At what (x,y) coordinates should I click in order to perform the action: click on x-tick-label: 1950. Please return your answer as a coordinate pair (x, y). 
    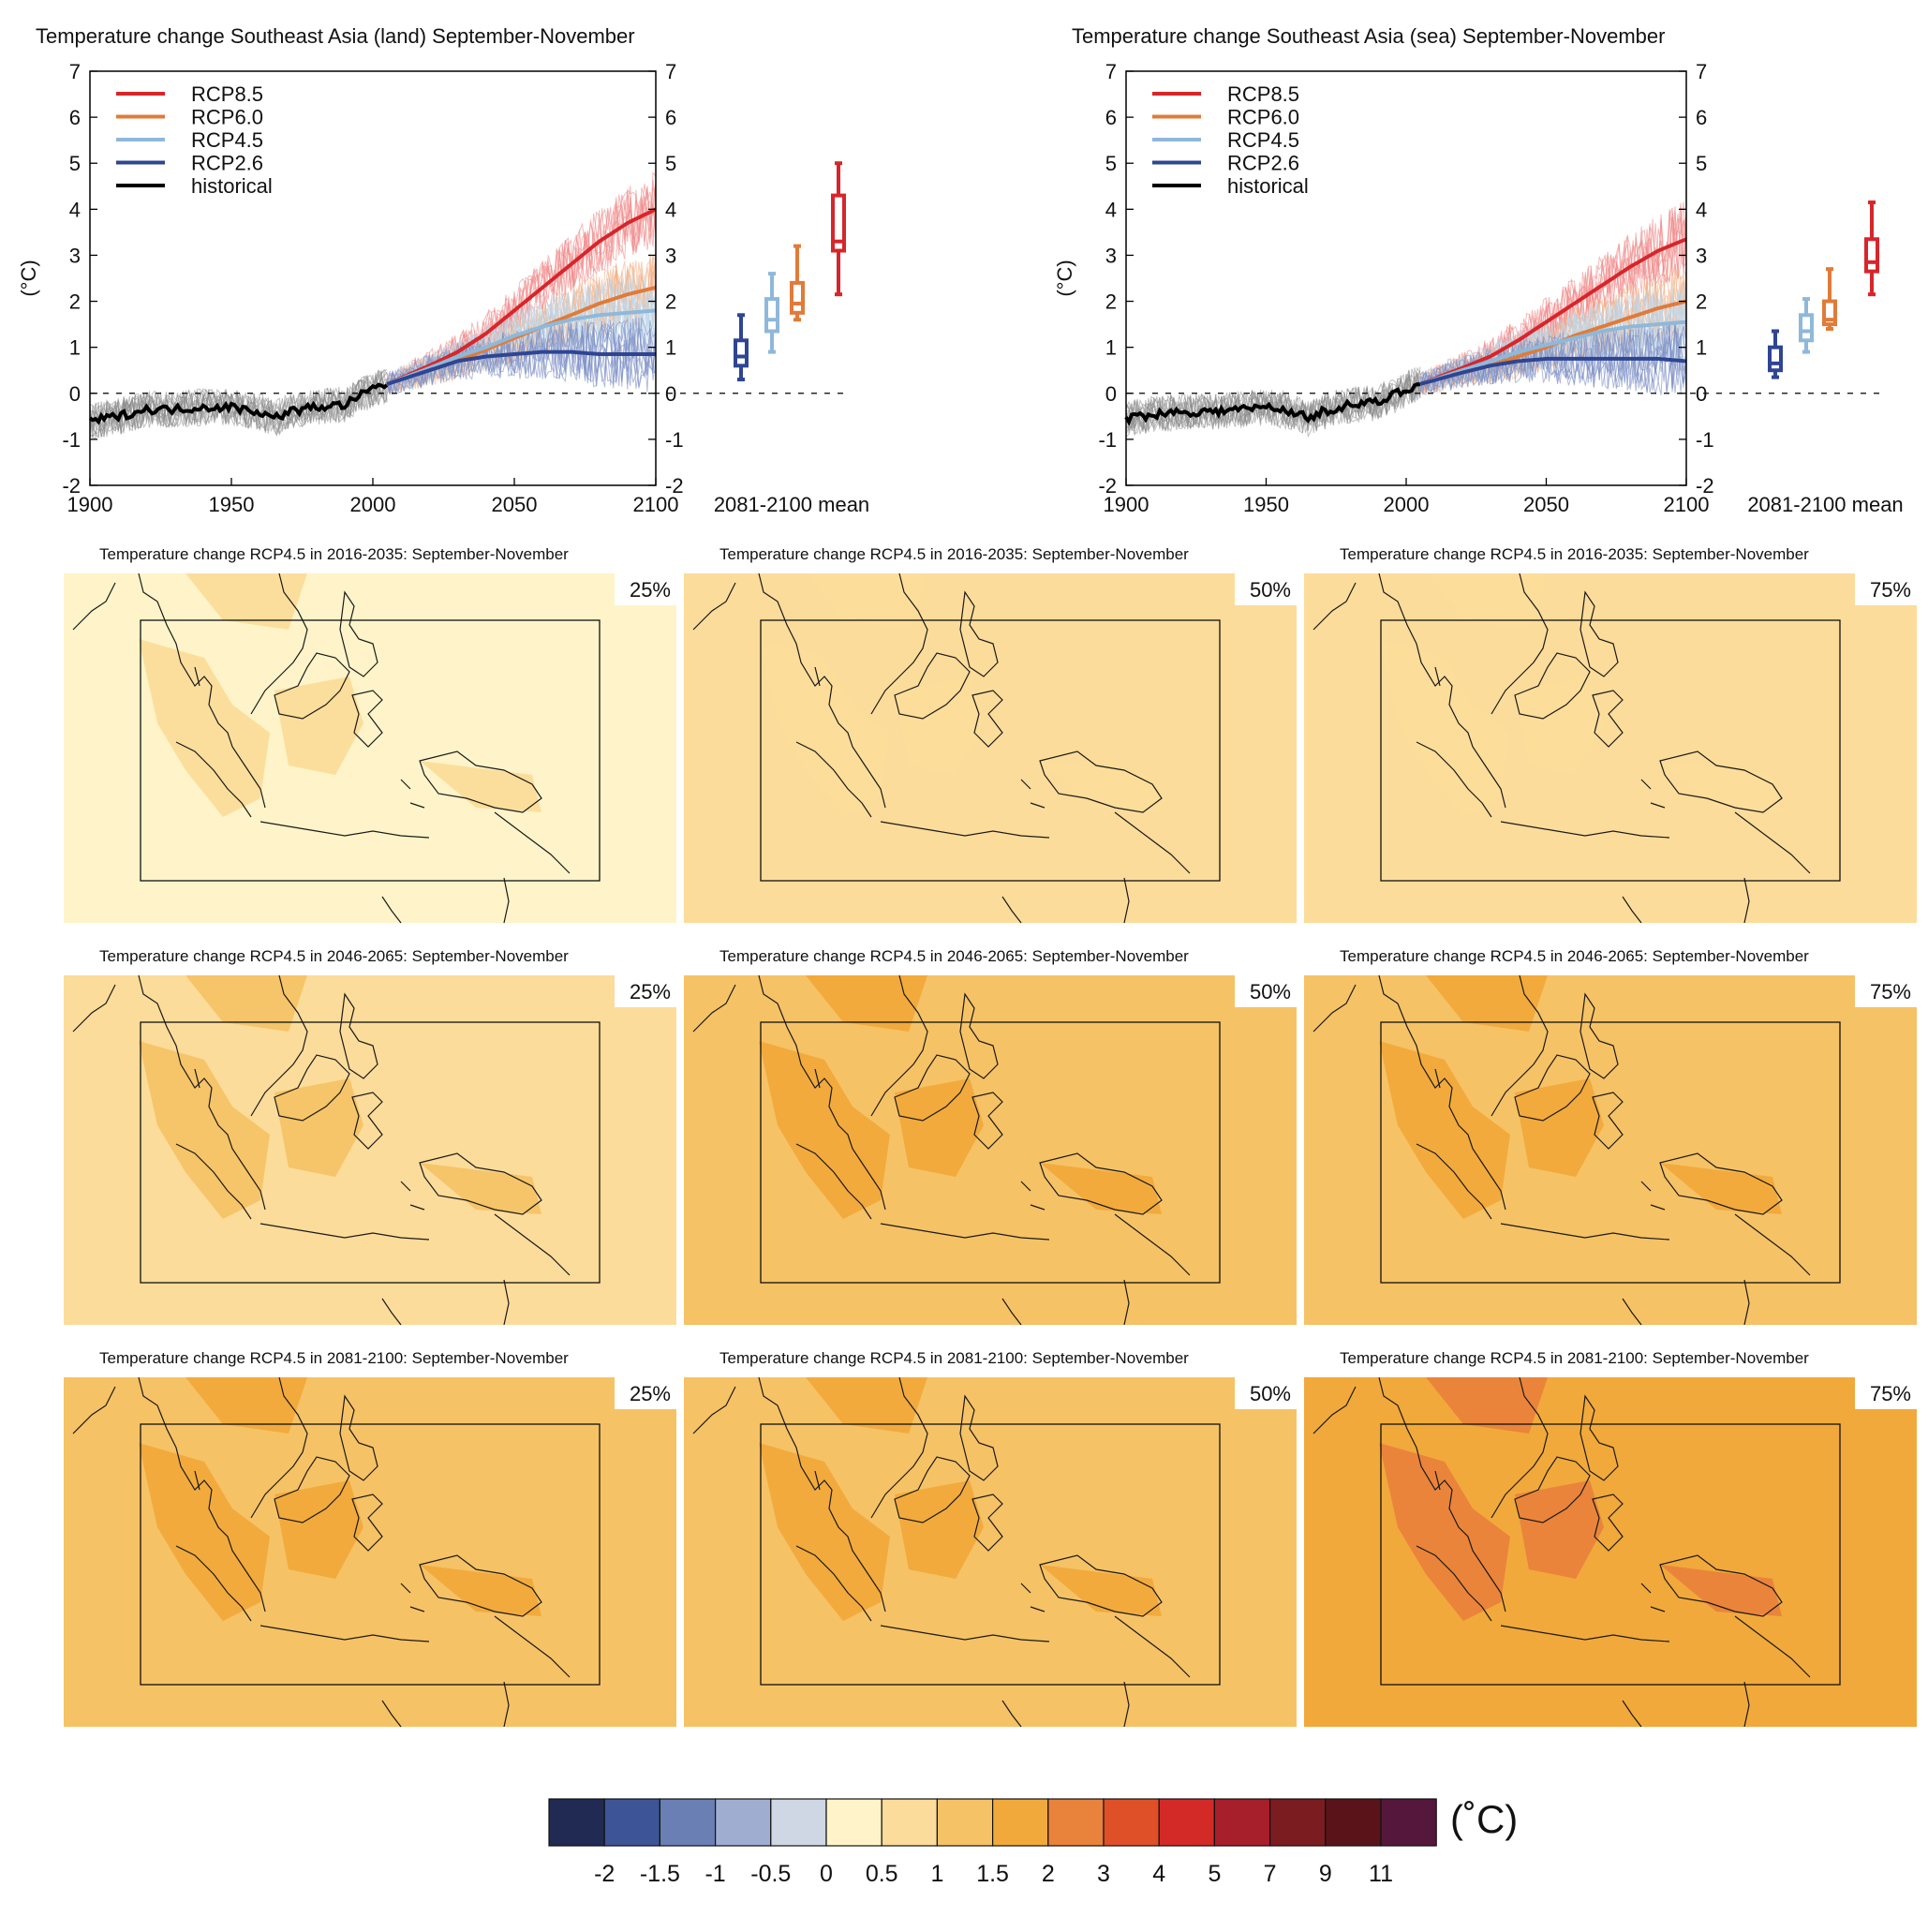
    Looking at the image, I should click on (1266, 505).